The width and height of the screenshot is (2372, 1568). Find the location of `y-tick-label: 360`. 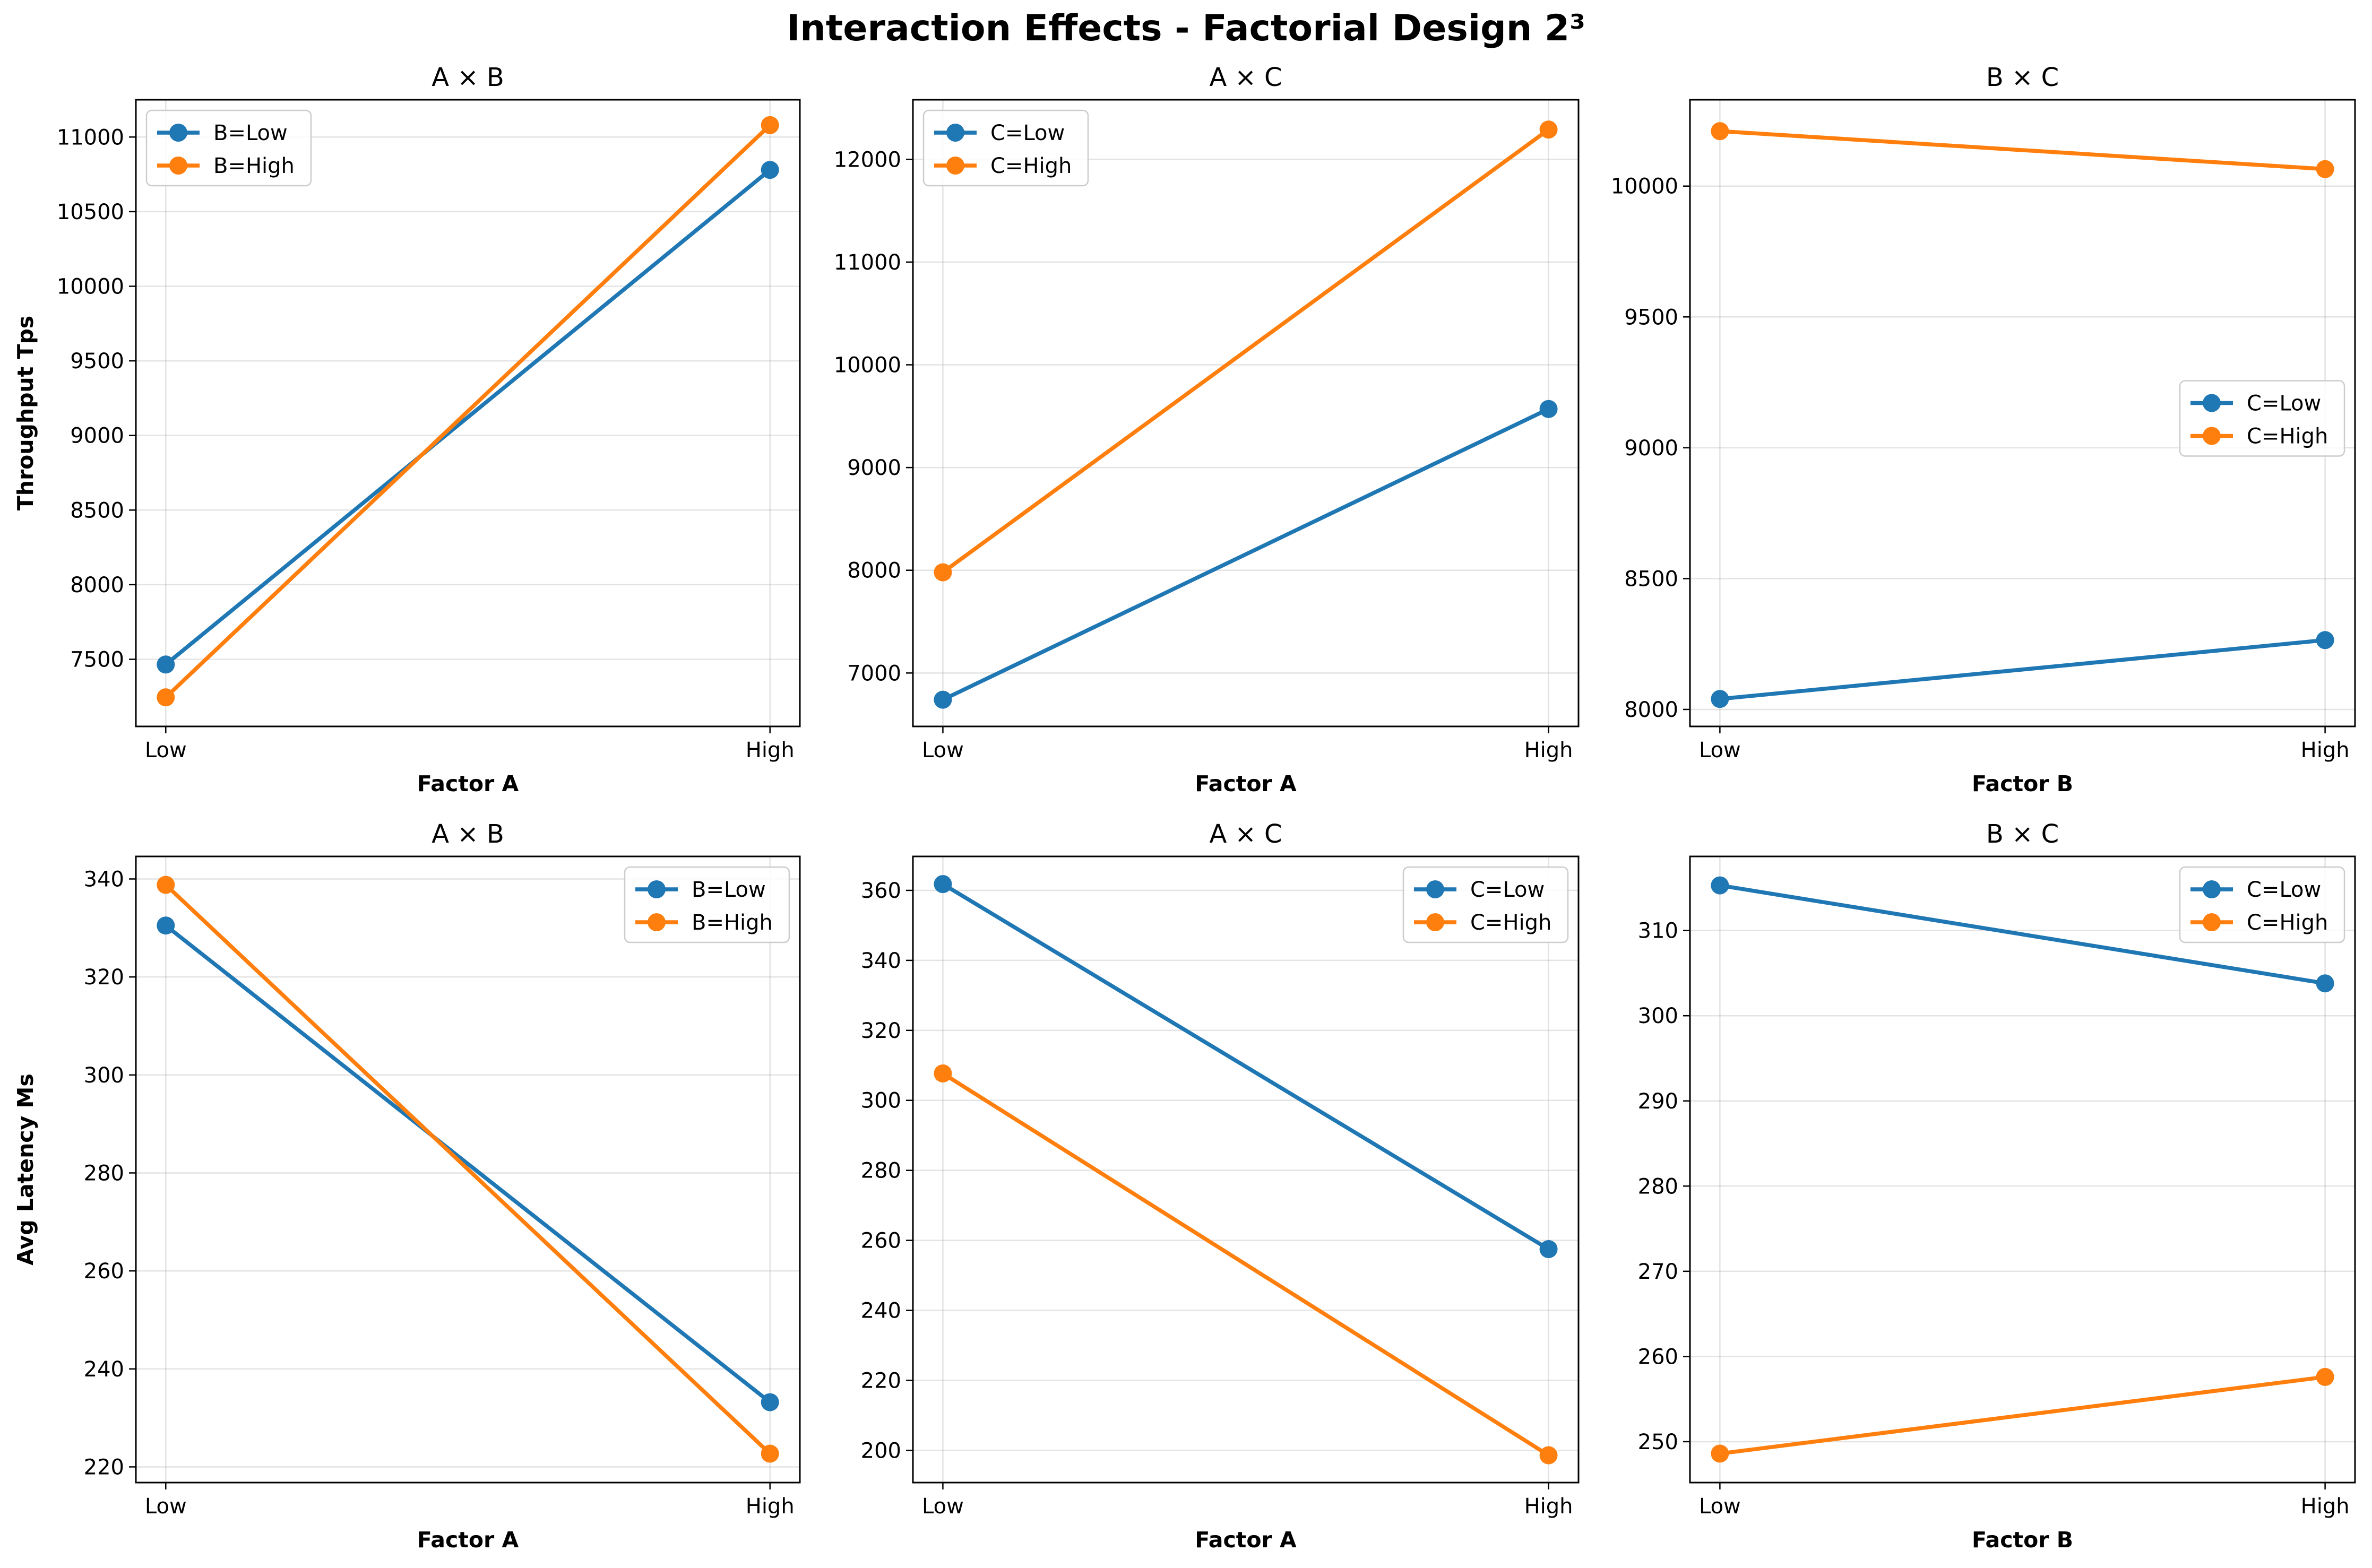

y-tick-label: 360 is located at coordinates (881, 891).